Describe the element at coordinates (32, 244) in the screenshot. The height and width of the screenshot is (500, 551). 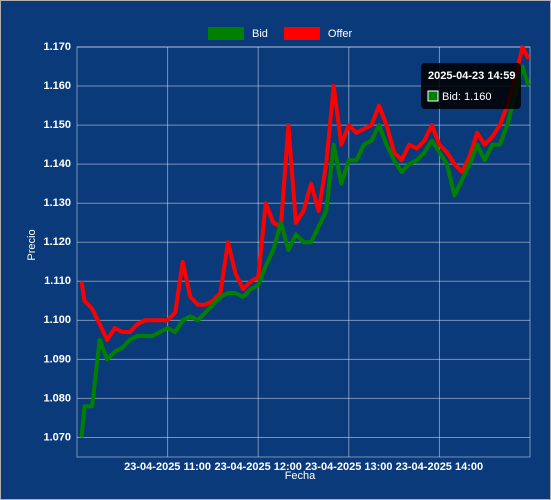
I see `y-axis-title: Precio` at that location.